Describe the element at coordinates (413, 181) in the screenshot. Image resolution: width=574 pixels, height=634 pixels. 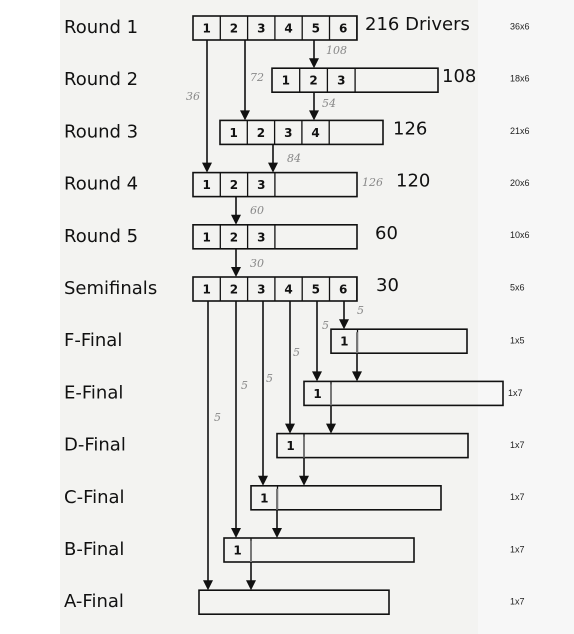
I see `row-total: 120` at that location.